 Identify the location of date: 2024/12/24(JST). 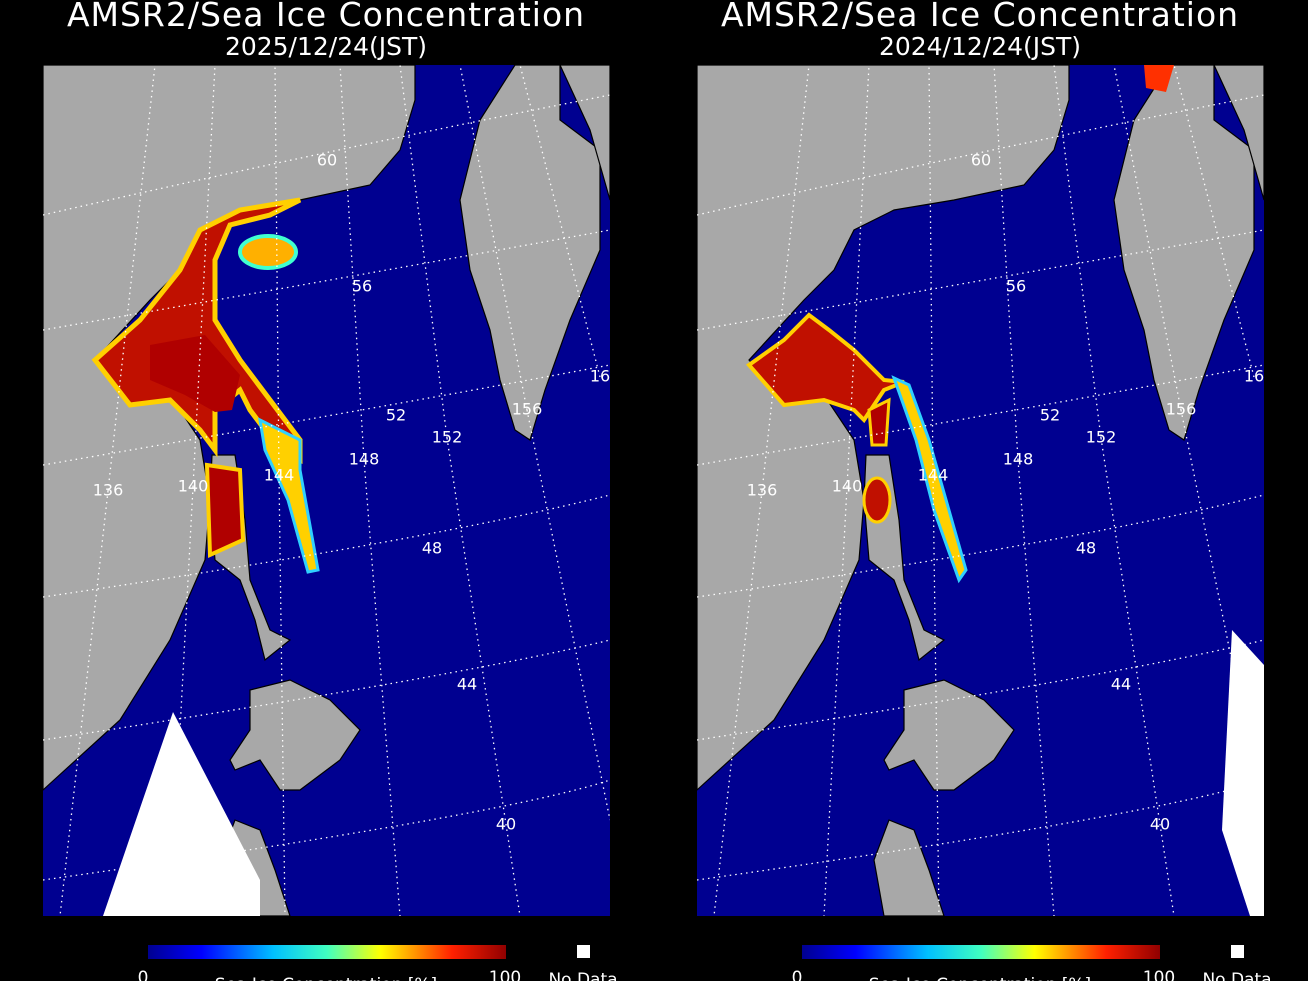
(980, 46).